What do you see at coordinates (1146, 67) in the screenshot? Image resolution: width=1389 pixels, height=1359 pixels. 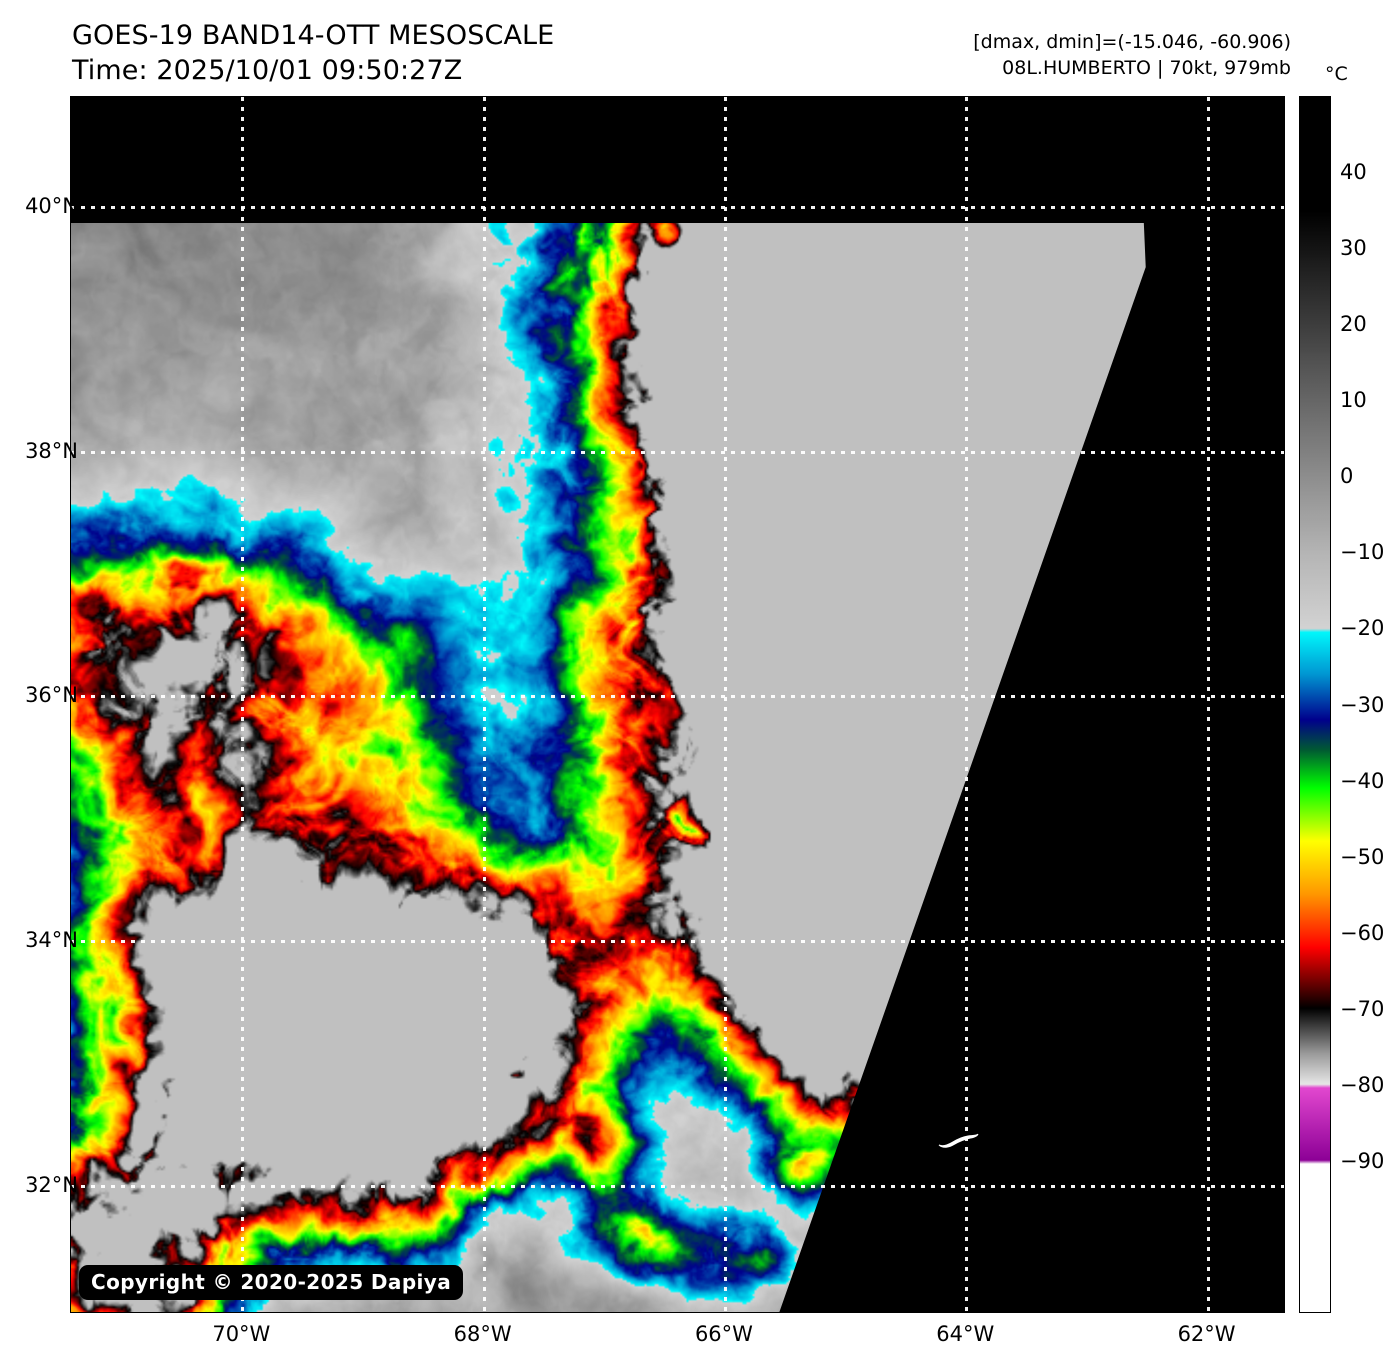 I see `storm-info: 08L.HUMBERTO | 70kt, 979mb` at bounding box center [1146, 67].